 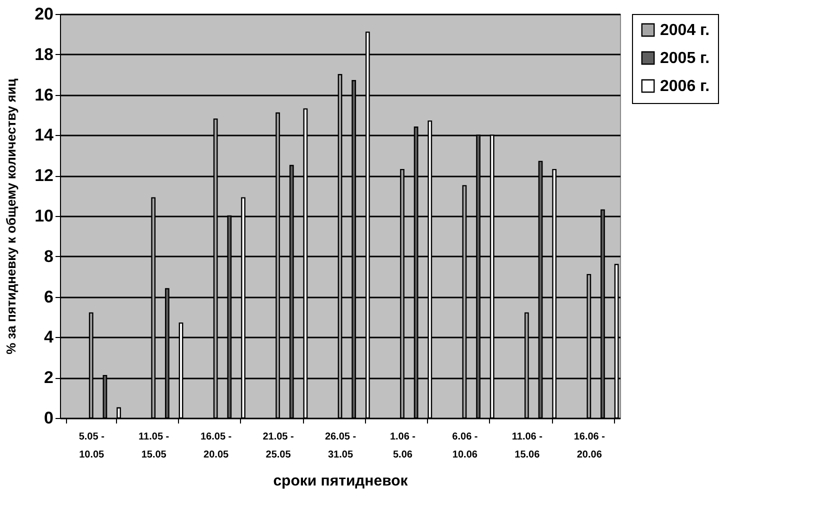 I want to click on x-tick-label: 1.06 - 5.06, so click(x=403, y=446).